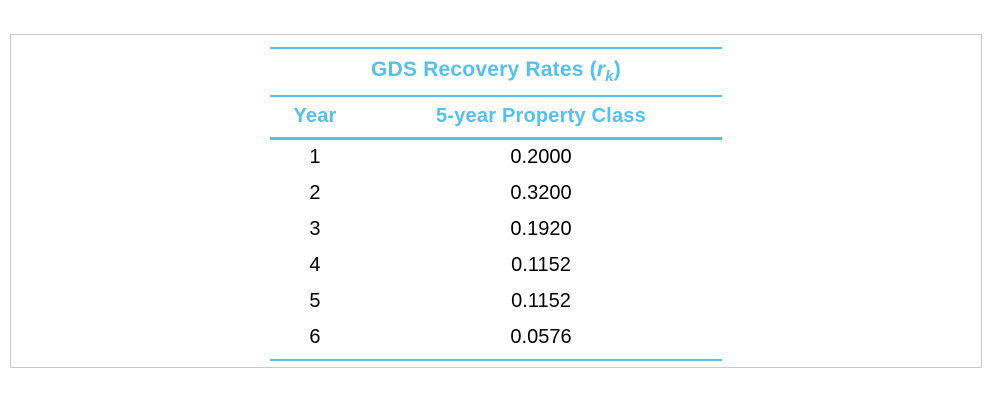 This screenshot has width=1006, height=400. Describe the element at coordinates (540, 341) in the screenshot. I see `rate-cell: 0.0576` at that location.